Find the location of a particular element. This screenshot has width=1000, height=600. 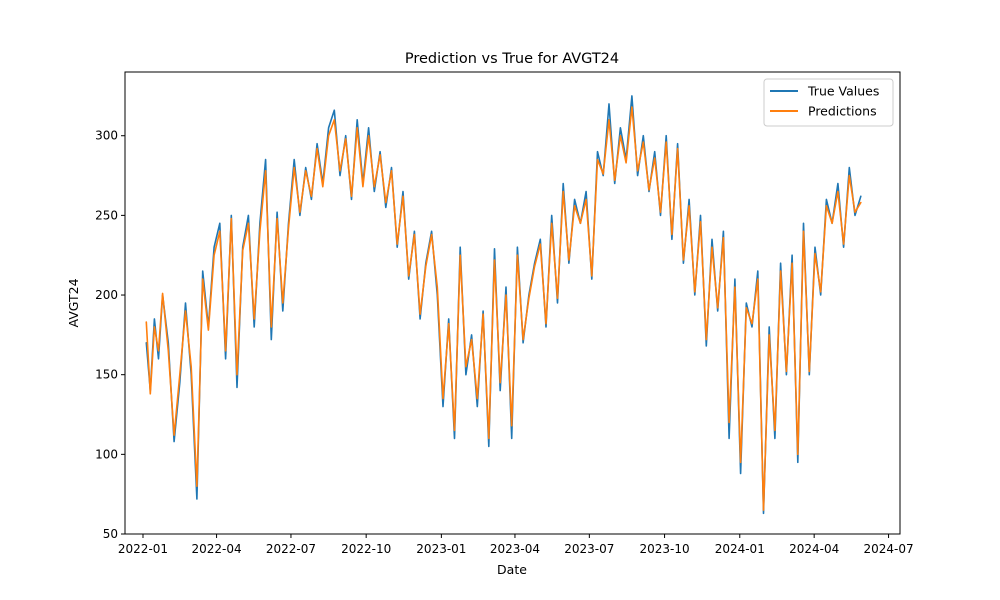

x-tick-label: 2024-07 is located at coordinates (888, 549).